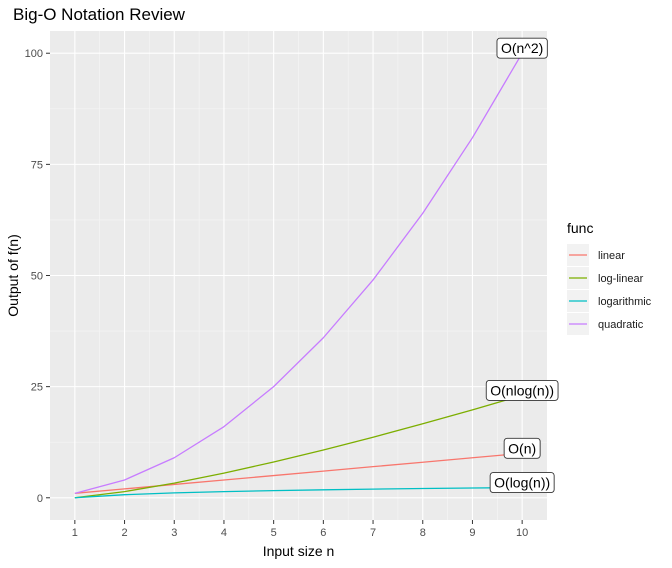 The height and width of the screenshot is (568, 672). I want to click on annotation-quadratic: O(n^2), so click(522, 48).